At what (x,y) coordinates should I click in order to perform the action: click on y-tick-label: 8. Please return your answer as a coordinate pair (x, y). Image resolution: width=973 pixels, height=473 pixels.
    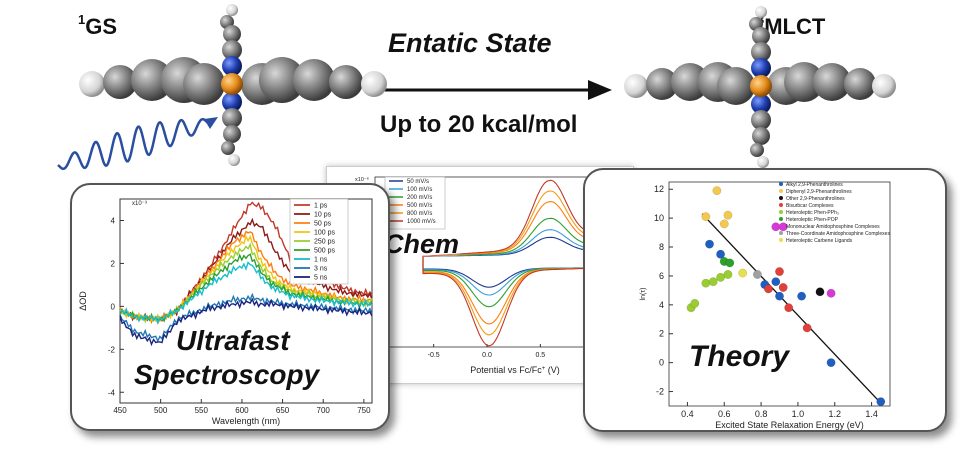
    Looking at the image, I should click on (661, 247).